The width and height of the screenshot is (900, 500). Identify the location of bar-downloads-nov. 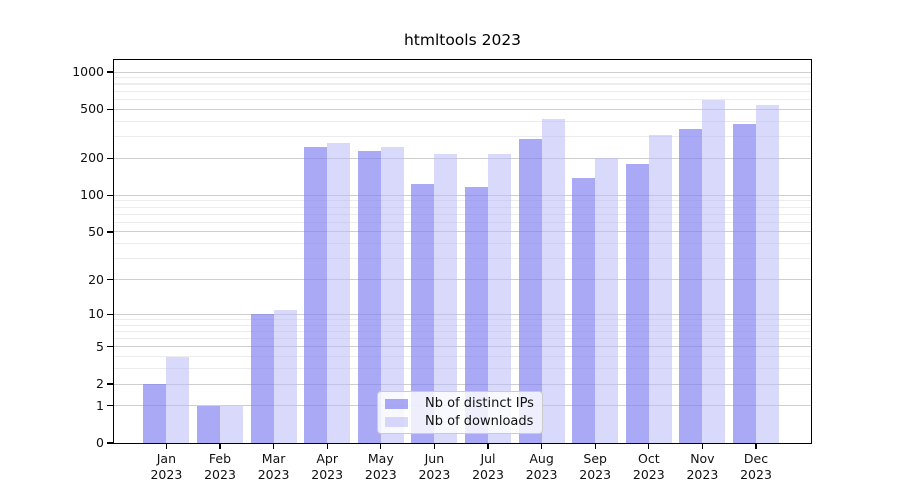
(714, 271).